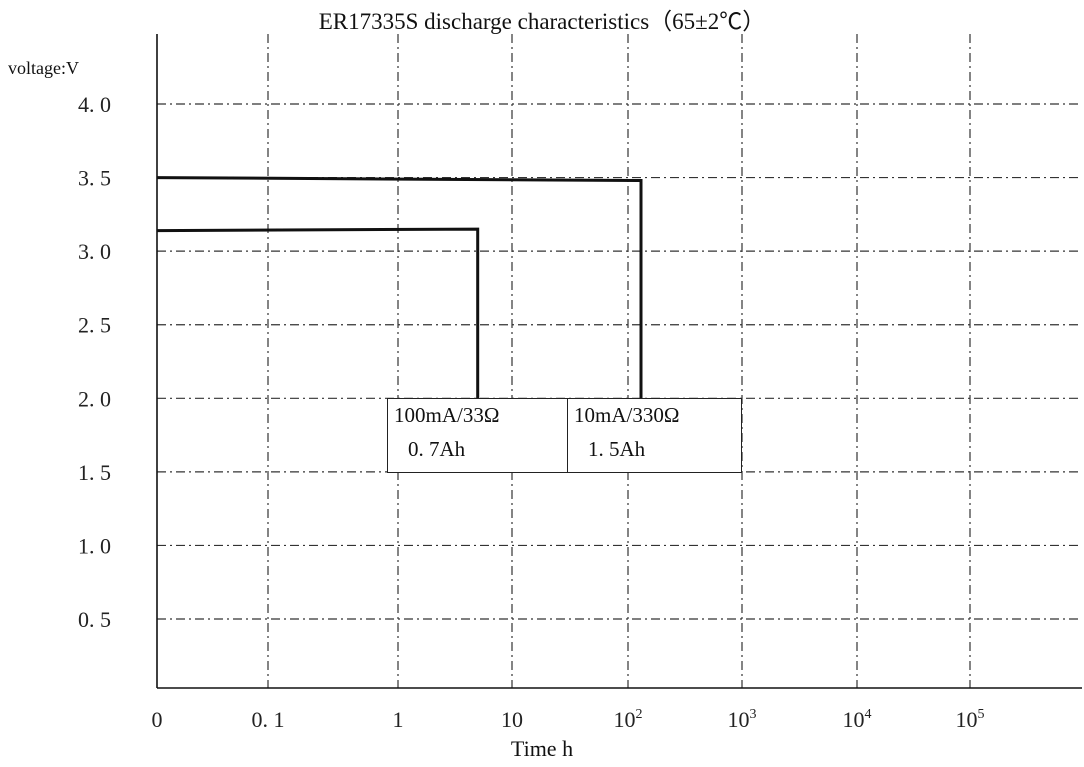 The width and height of the screenshot is (1084, 767). I want to click on annotation-10ma: 10mA/330Ω 1. 5Ah, so click(654, 435).